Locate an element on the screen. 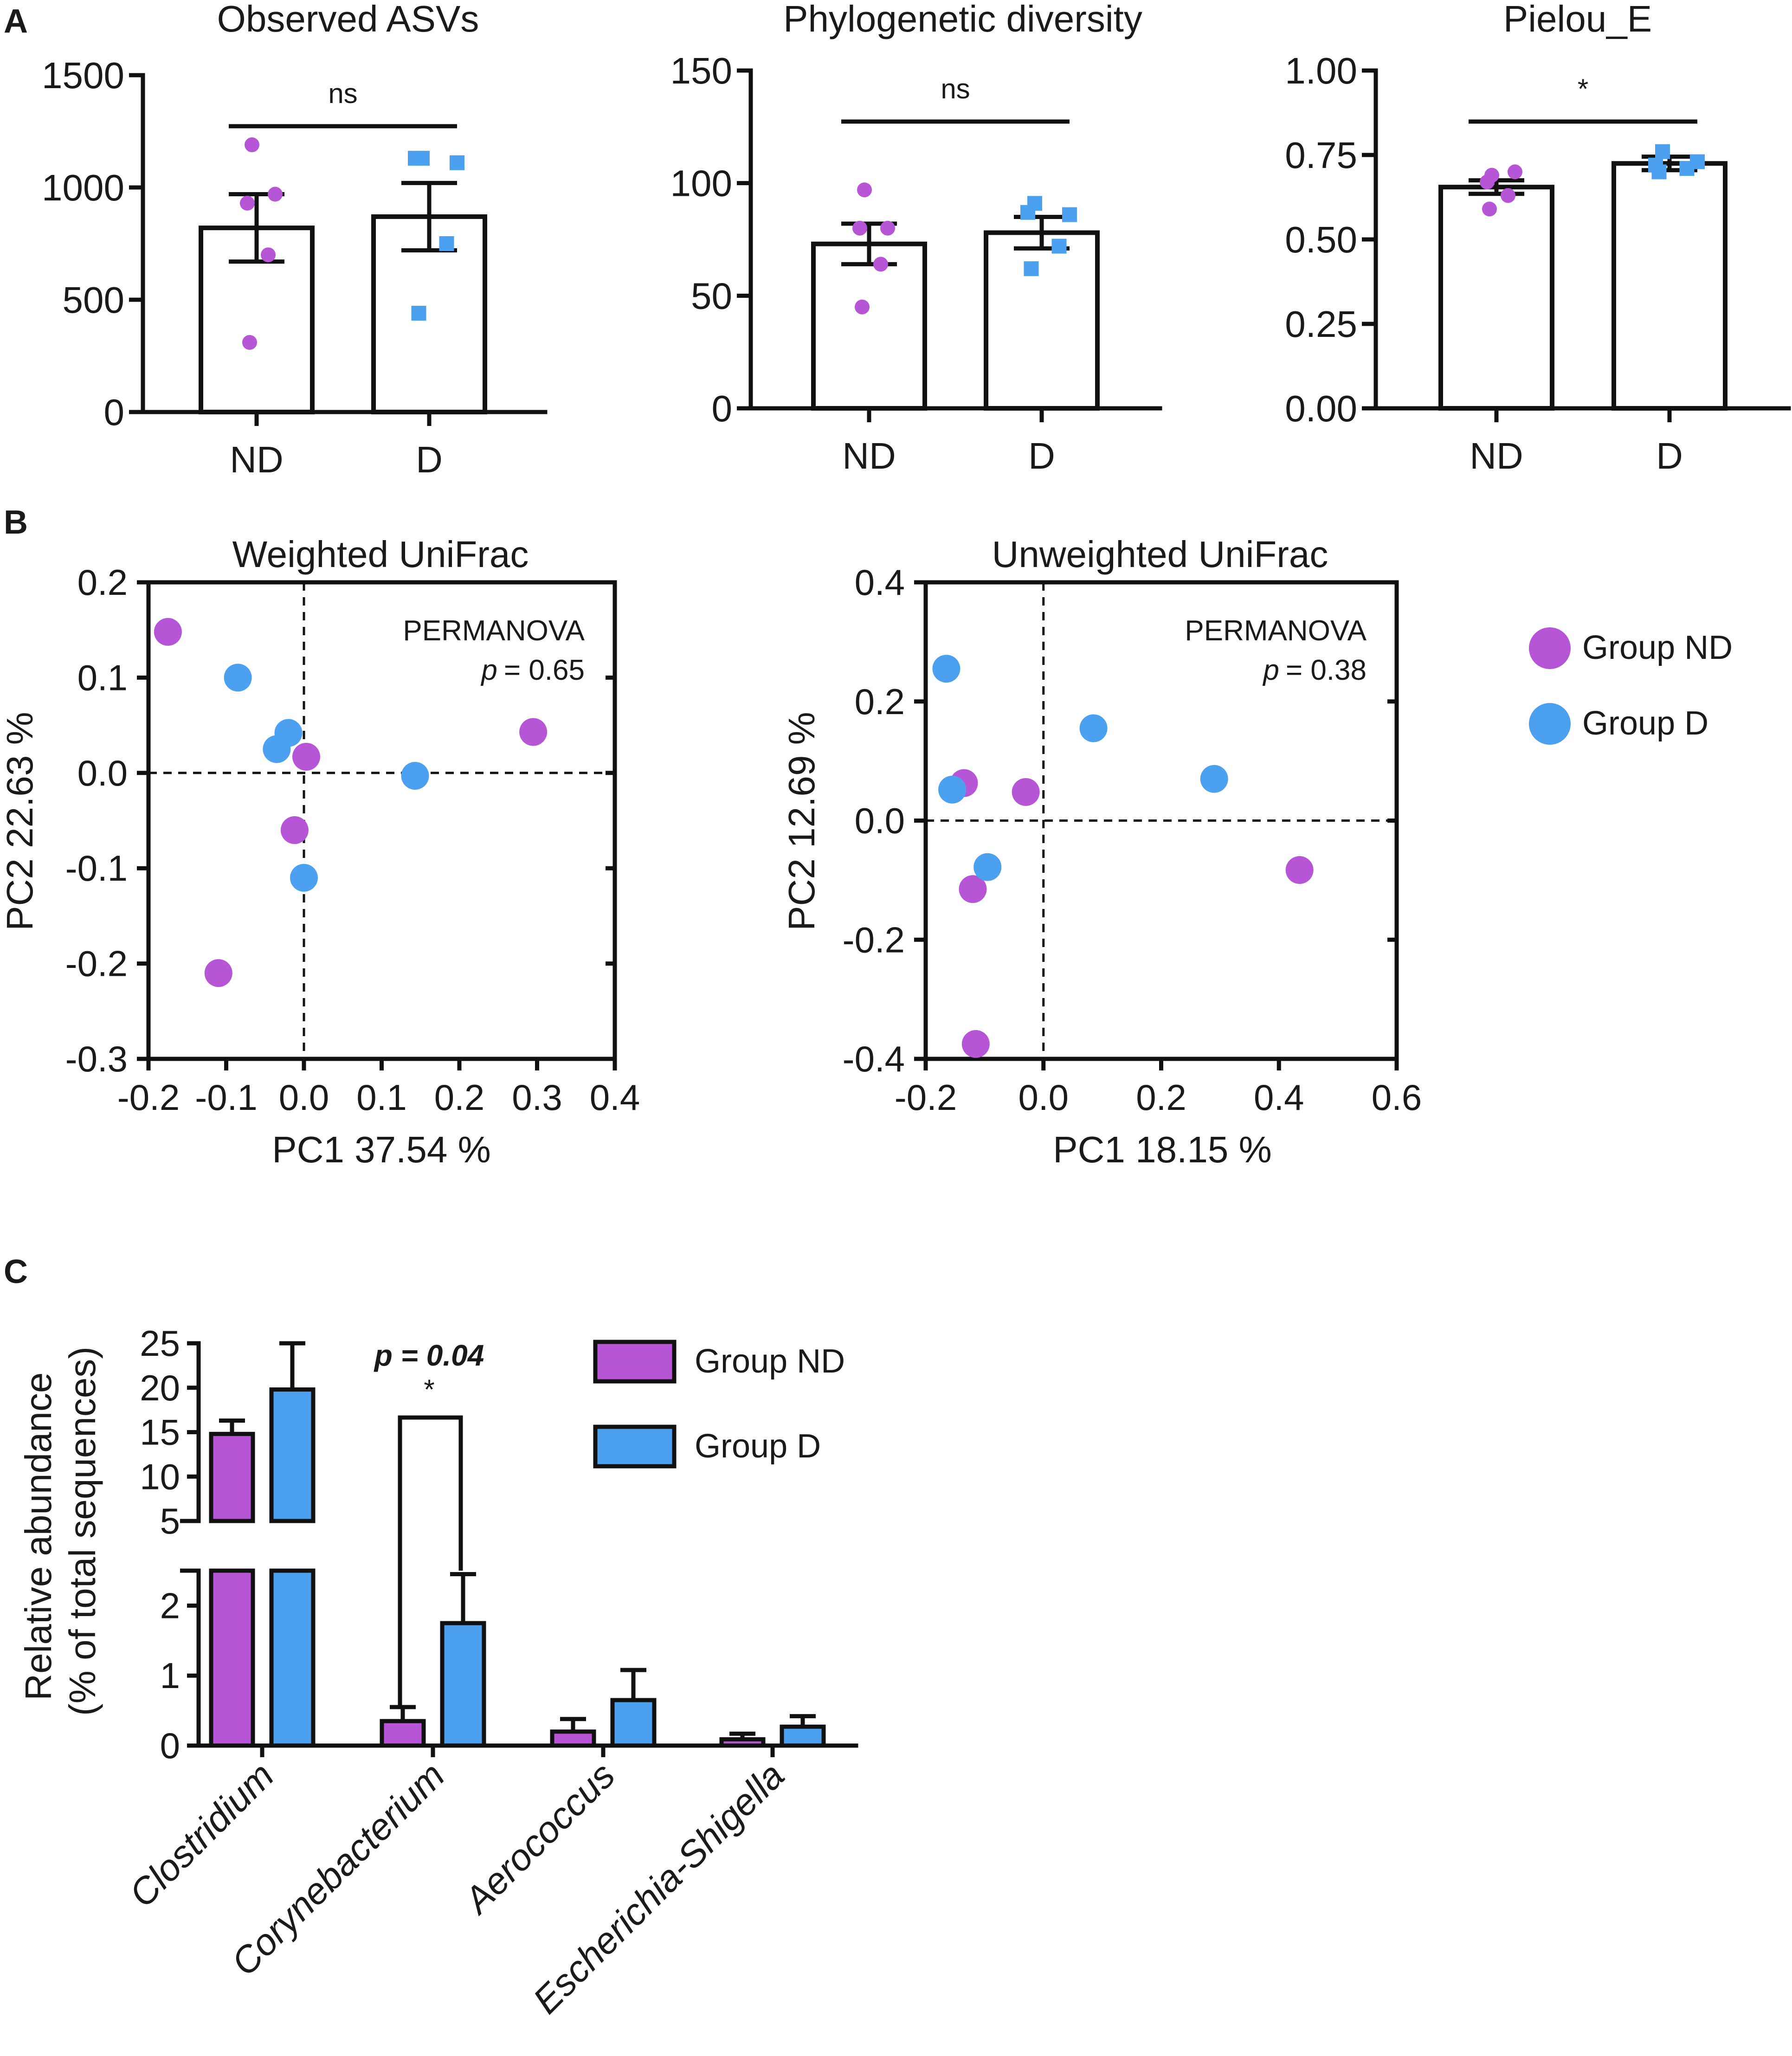  p-value-label: p = 0.65 is located at coordinates (532, 670).